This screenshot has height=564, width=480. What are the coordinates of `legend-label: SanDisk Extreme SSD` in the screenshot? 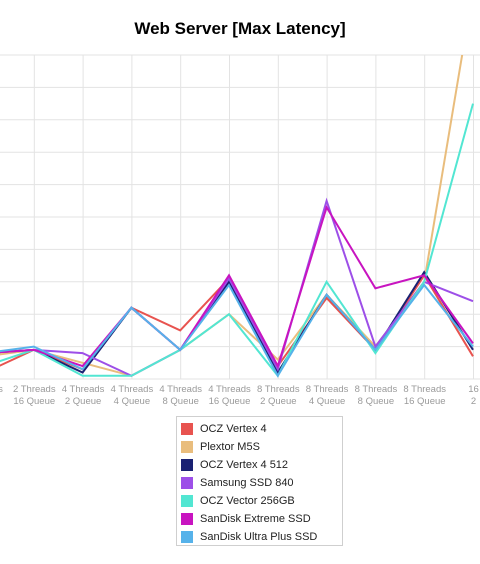 It's located at (255, 519).